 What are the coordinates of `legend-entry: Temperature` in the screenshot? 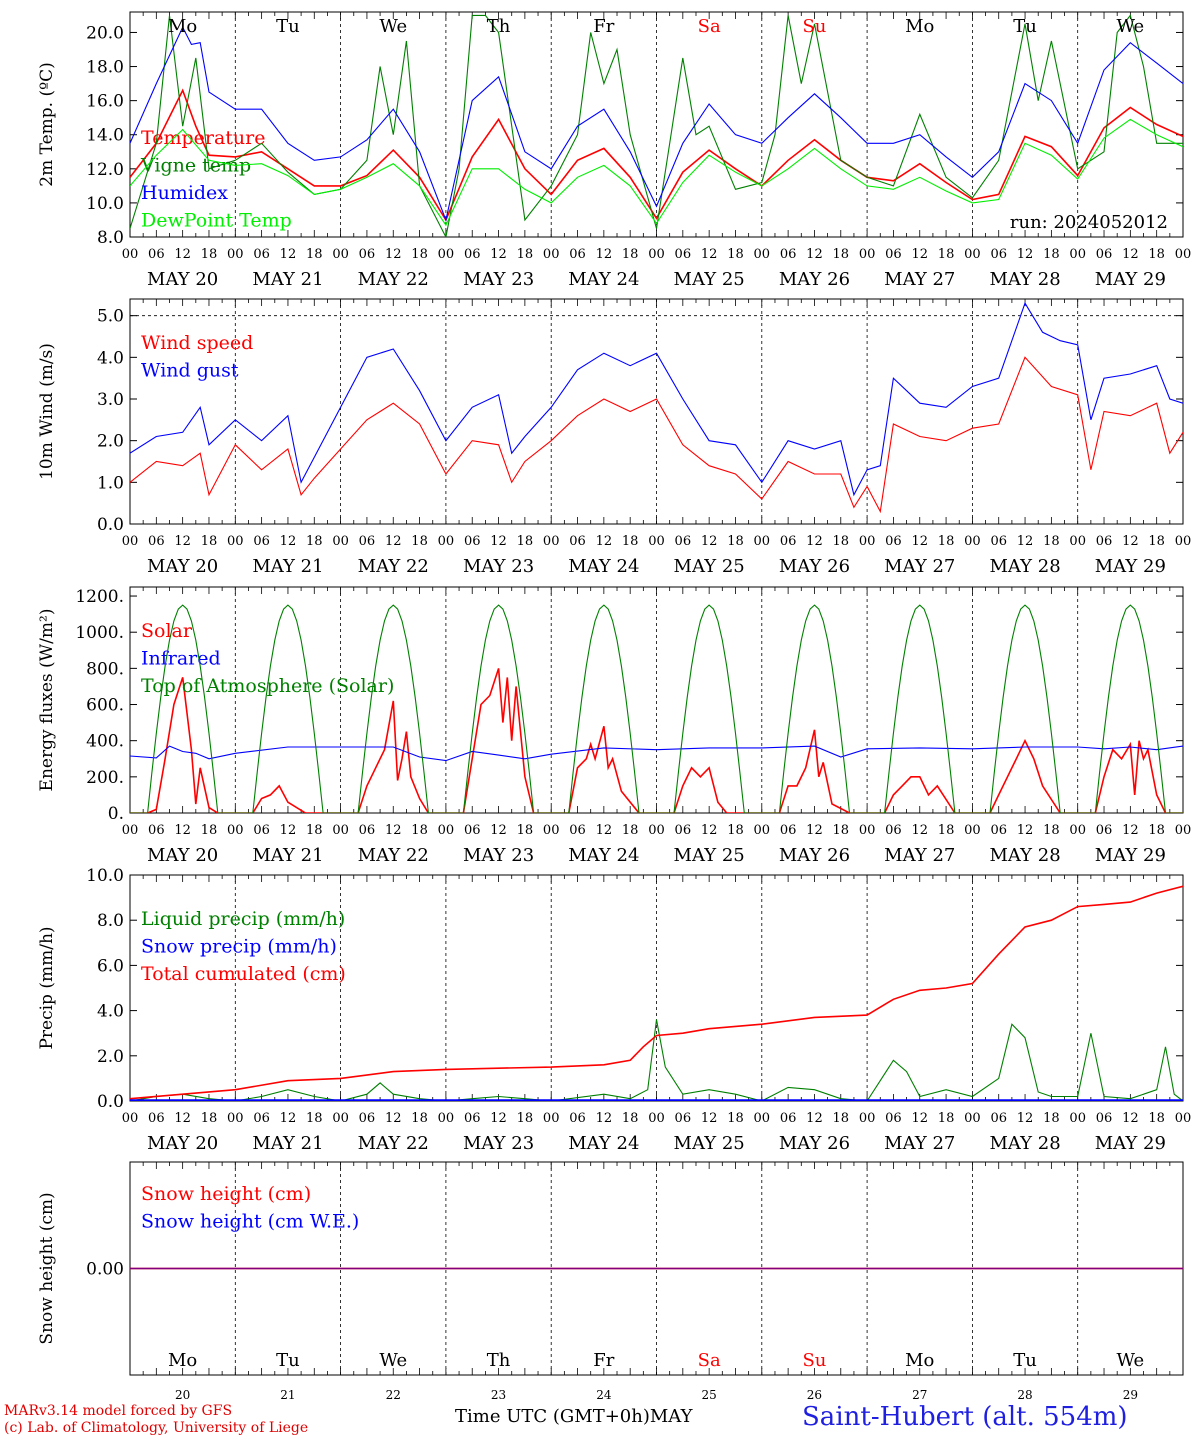 It's located at (203, 138).